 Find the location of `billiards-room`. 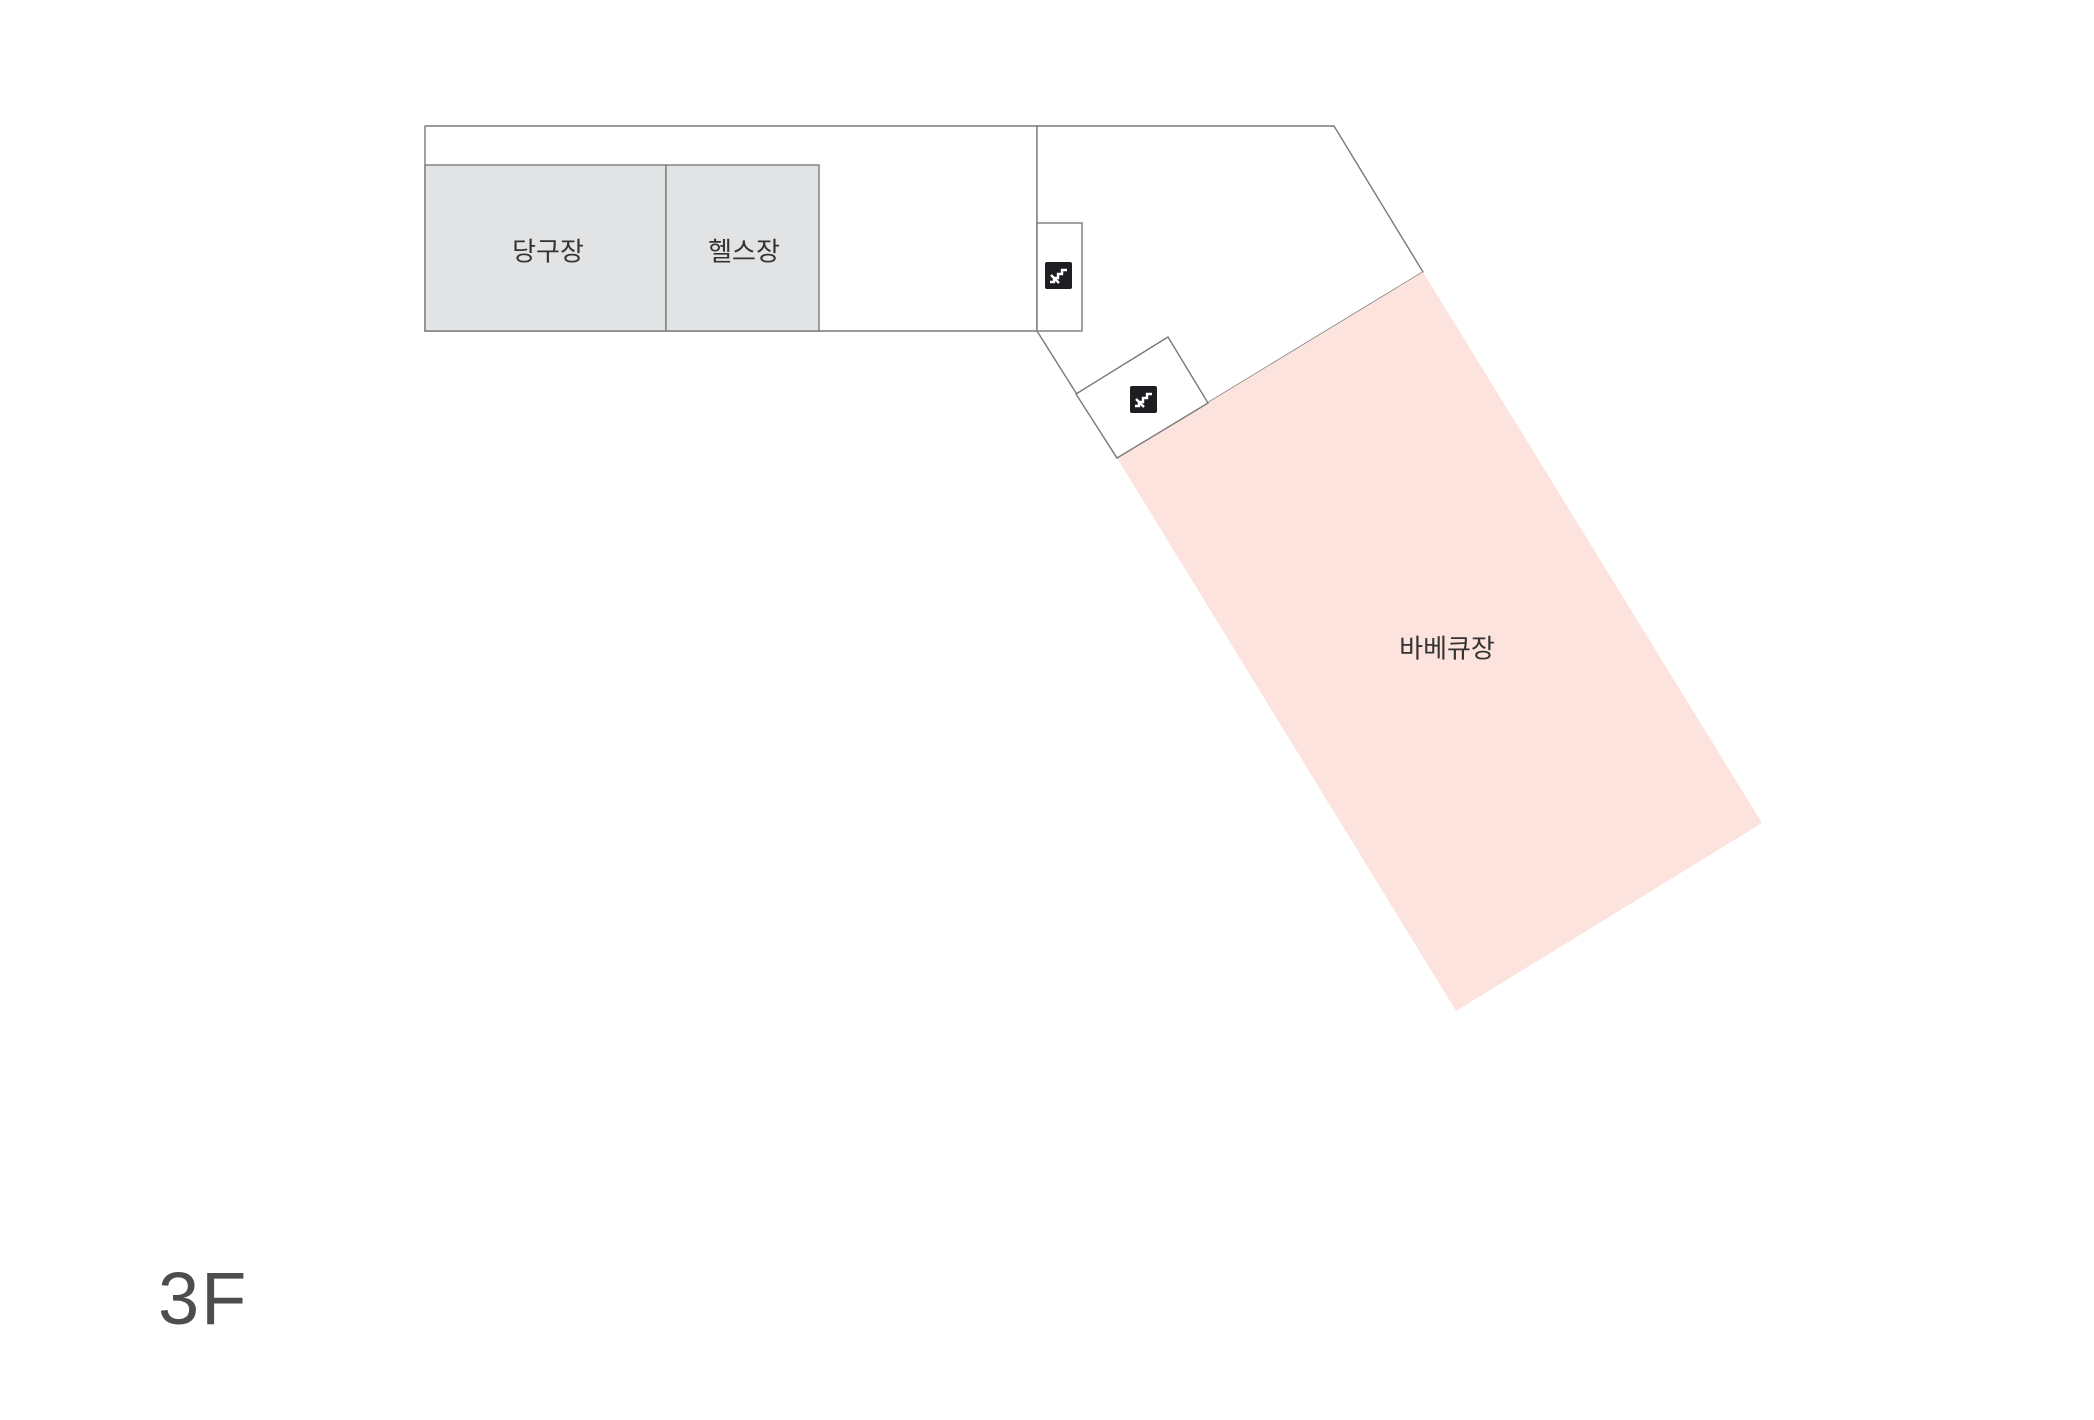

billiards-room is located at coordinates (545, 248).